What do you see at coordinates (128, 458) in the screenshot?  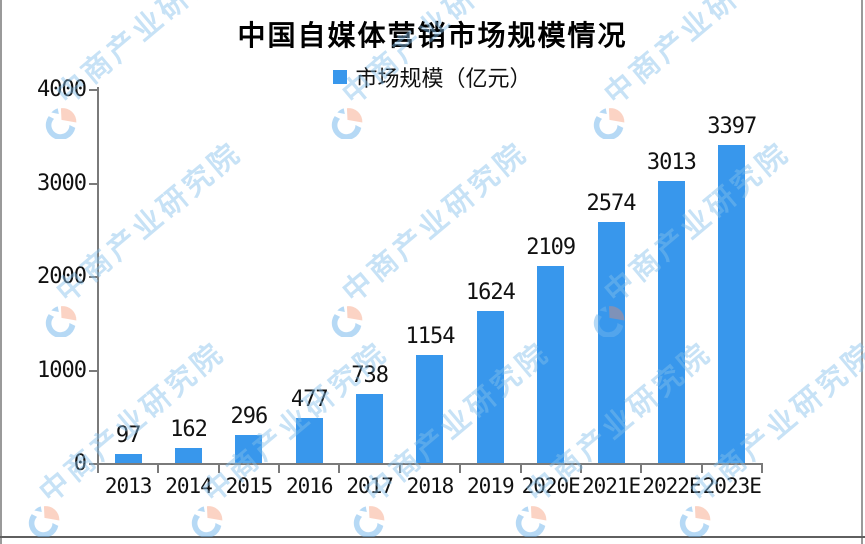 I see `bar-2013` at bounding box center [128, 458].